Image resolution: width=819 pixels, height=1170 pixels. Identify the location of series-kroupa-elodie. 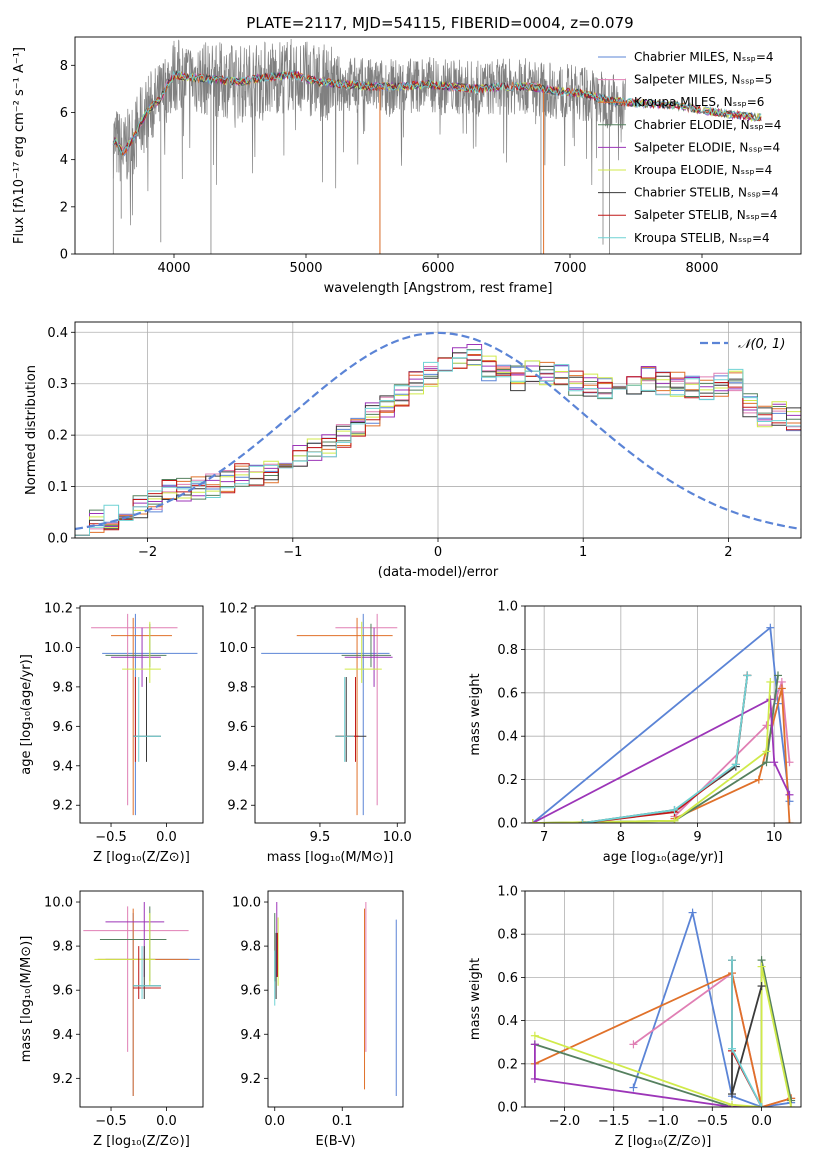
(651, 750).